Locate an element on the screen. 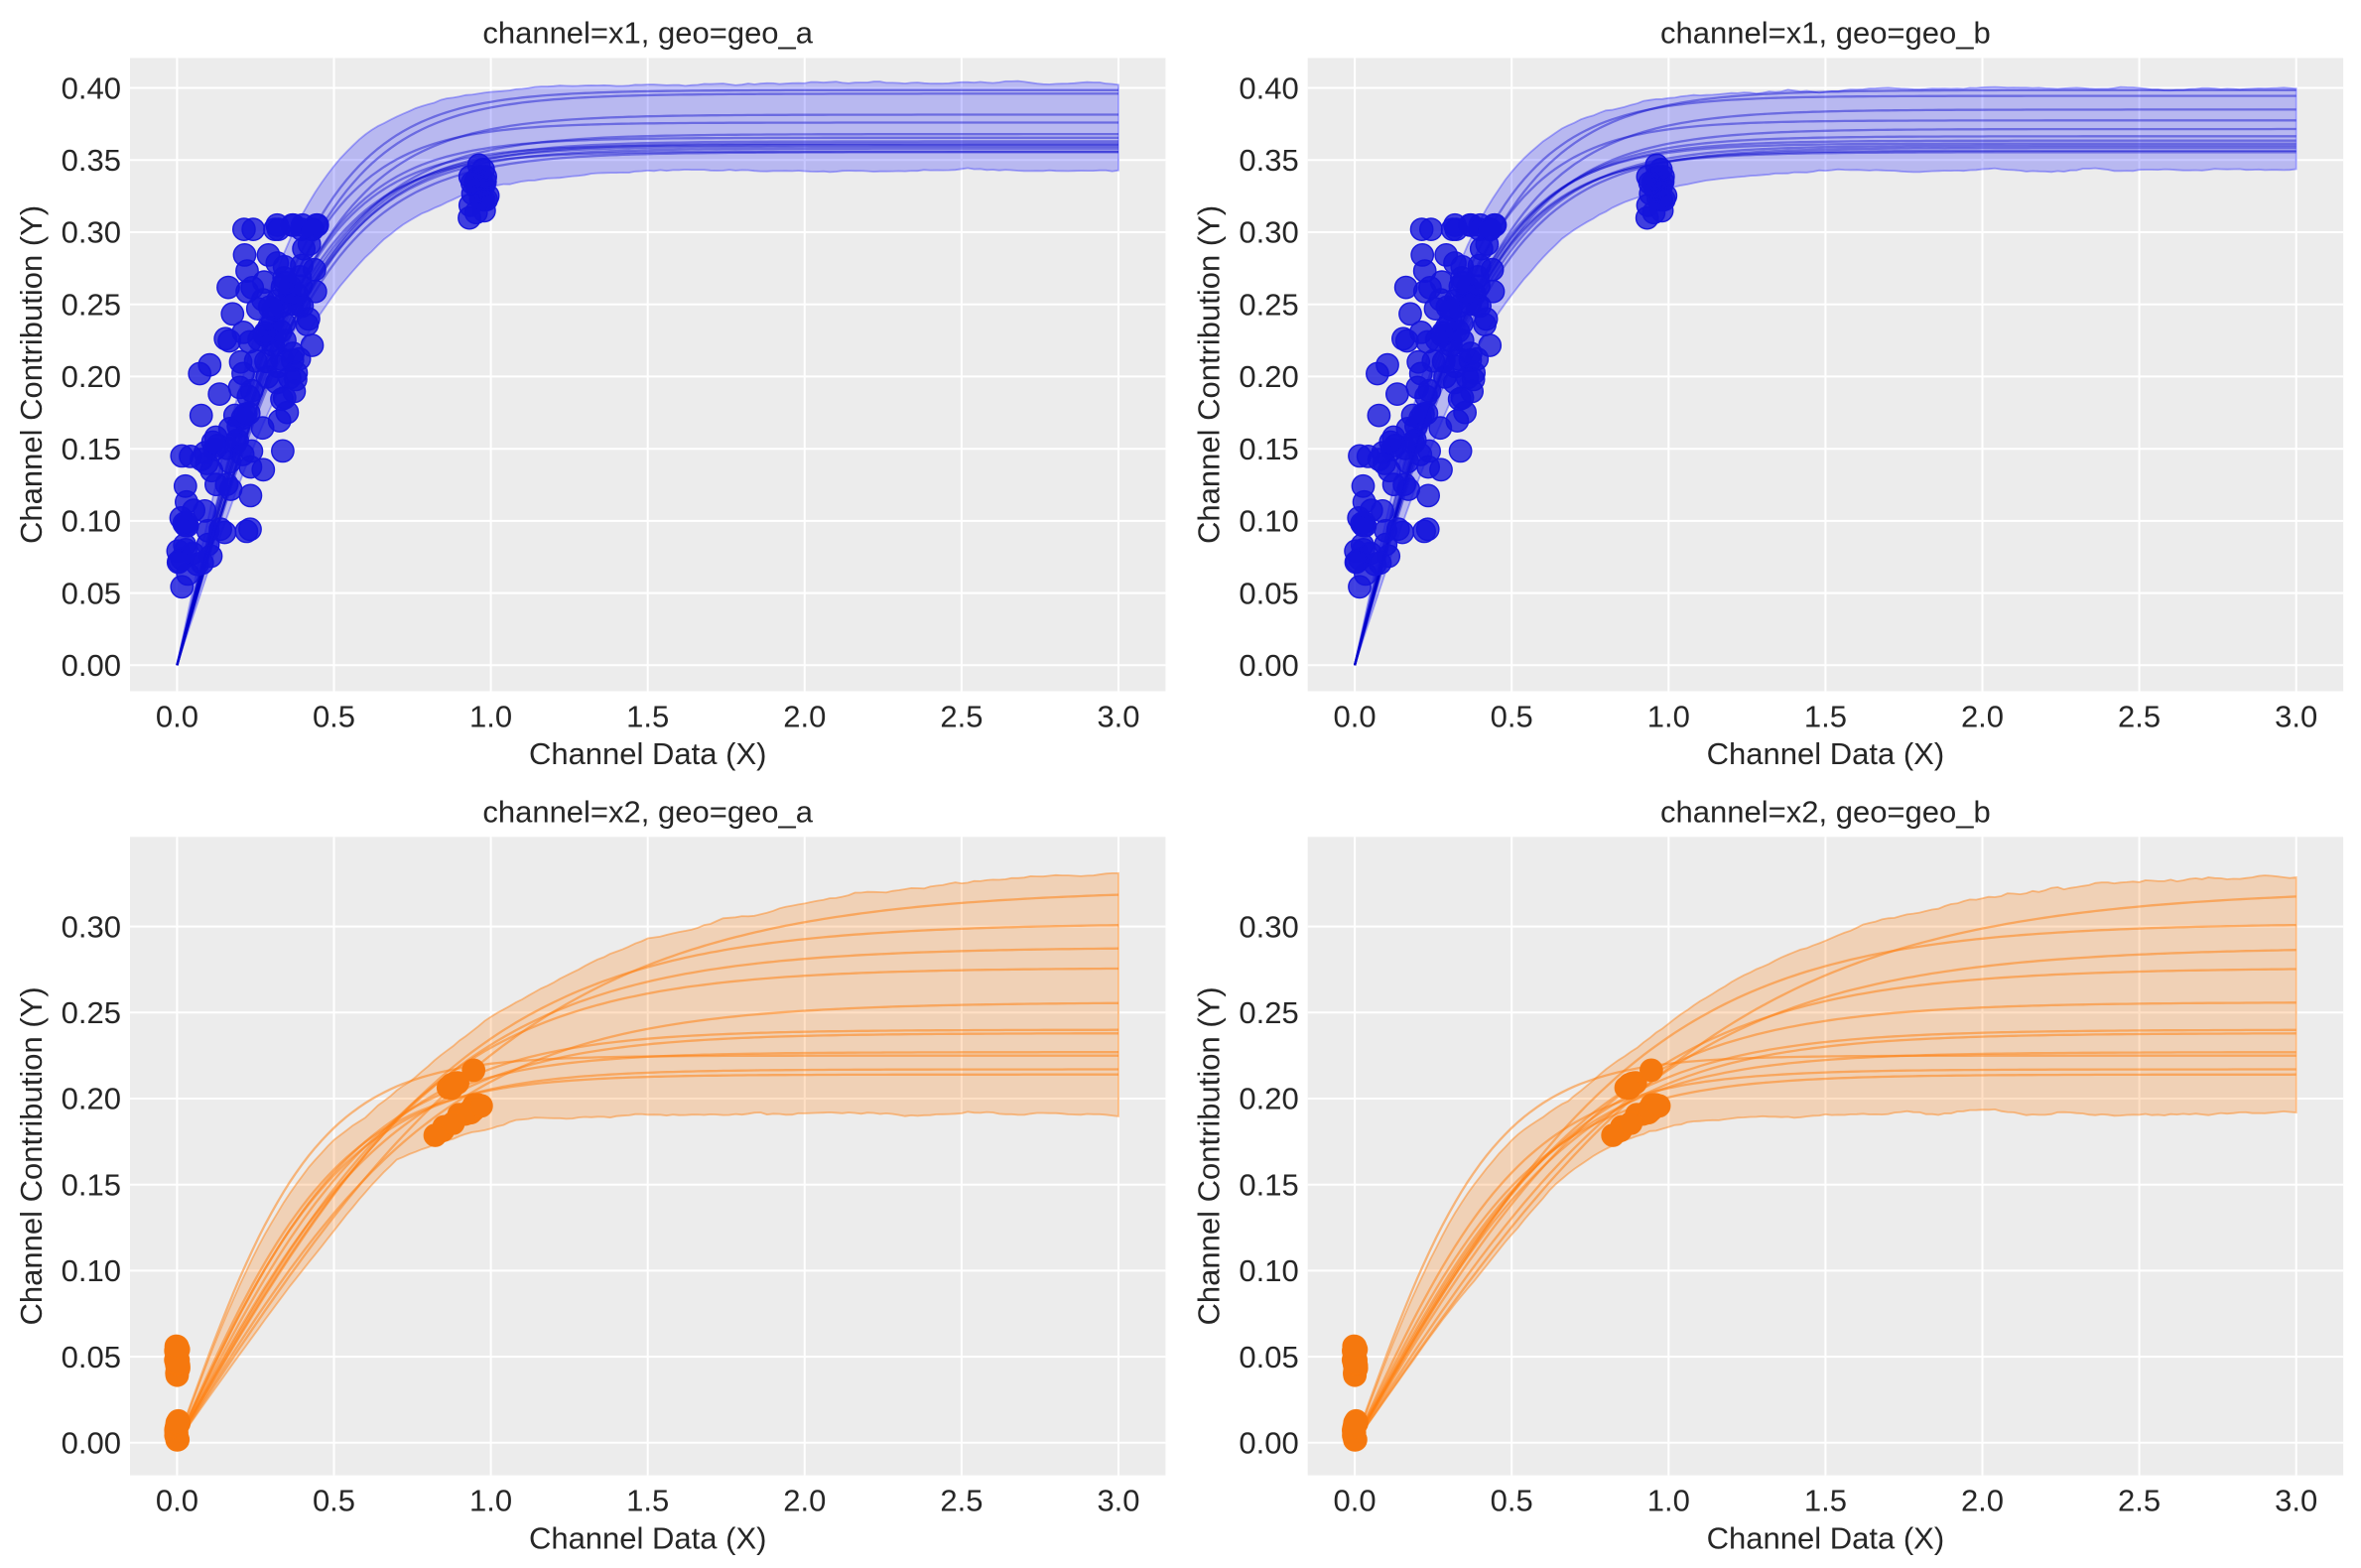 Image resolution: width=2361 pixels, height=1568 pixels. svg-text: channel=x2, geo=geo_a is located at coordinates (647, 811).